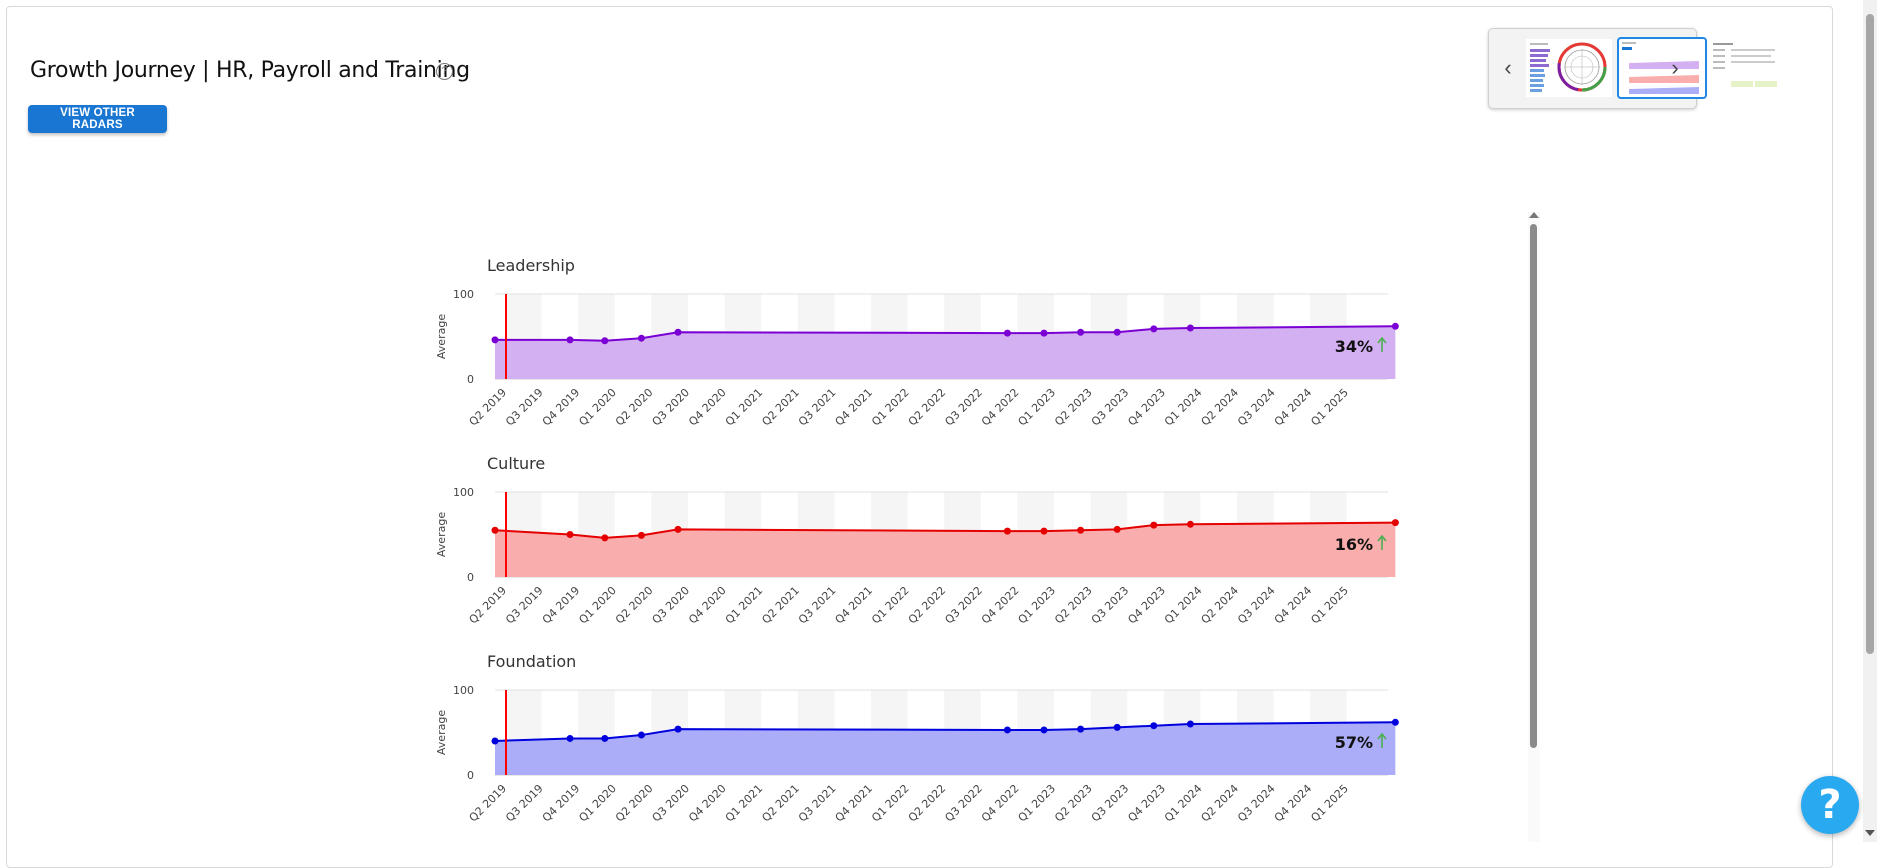  I want to click on thumbnail-growth-journey, so click(1662, 68).